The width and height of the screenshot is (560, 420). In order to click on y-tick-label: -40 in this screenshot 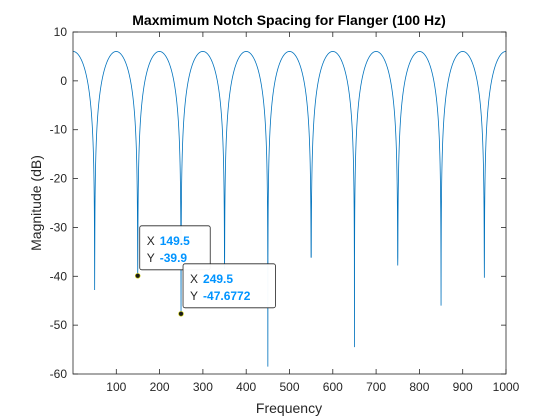, I will do `click(59, 276)`.